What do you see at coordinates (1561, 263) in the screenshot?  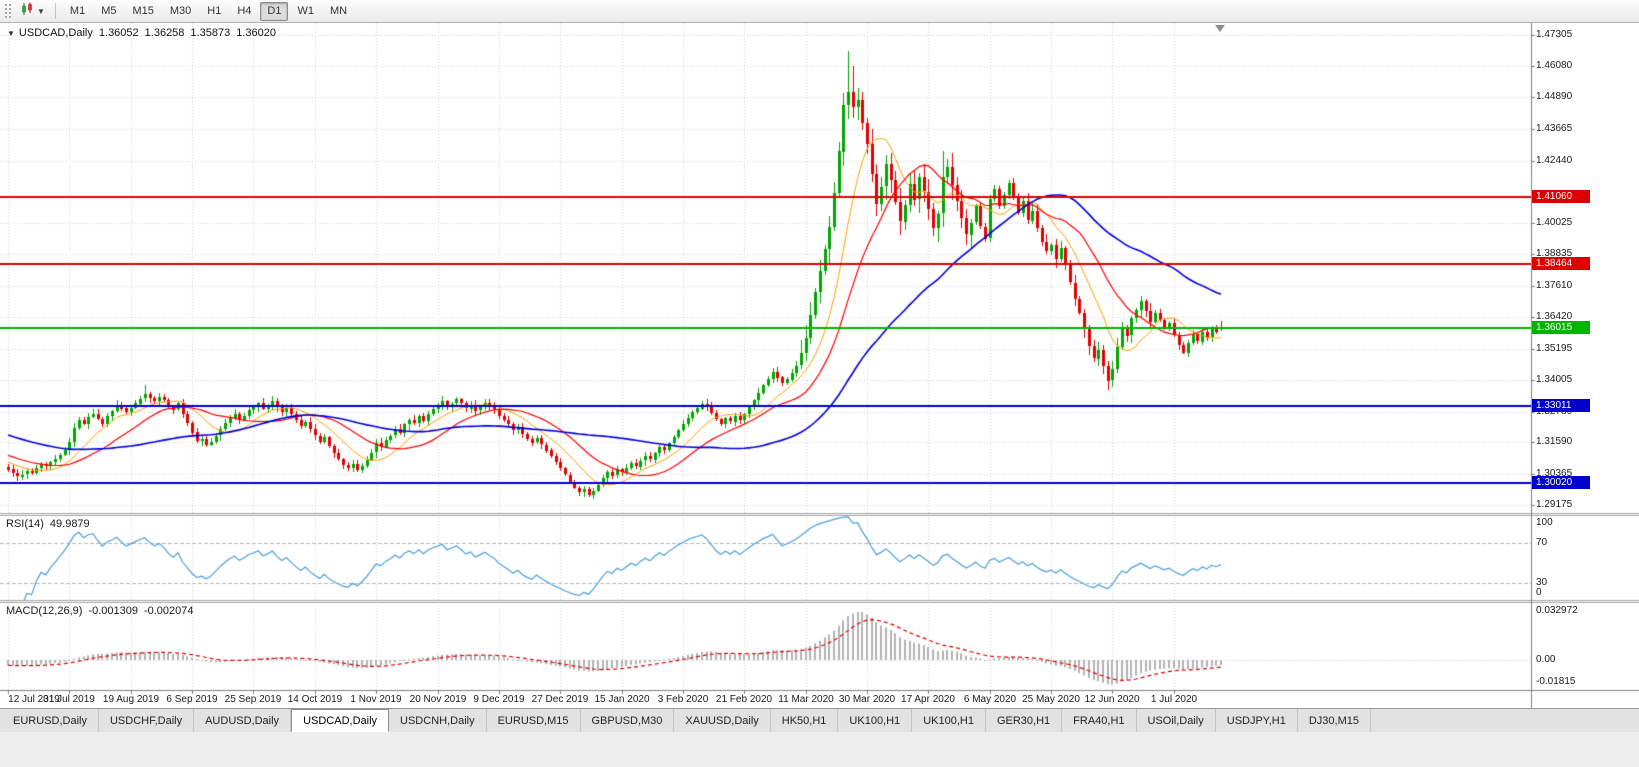 I see `price-level-badge: 1.38464` at bounding box center [1561, 263].